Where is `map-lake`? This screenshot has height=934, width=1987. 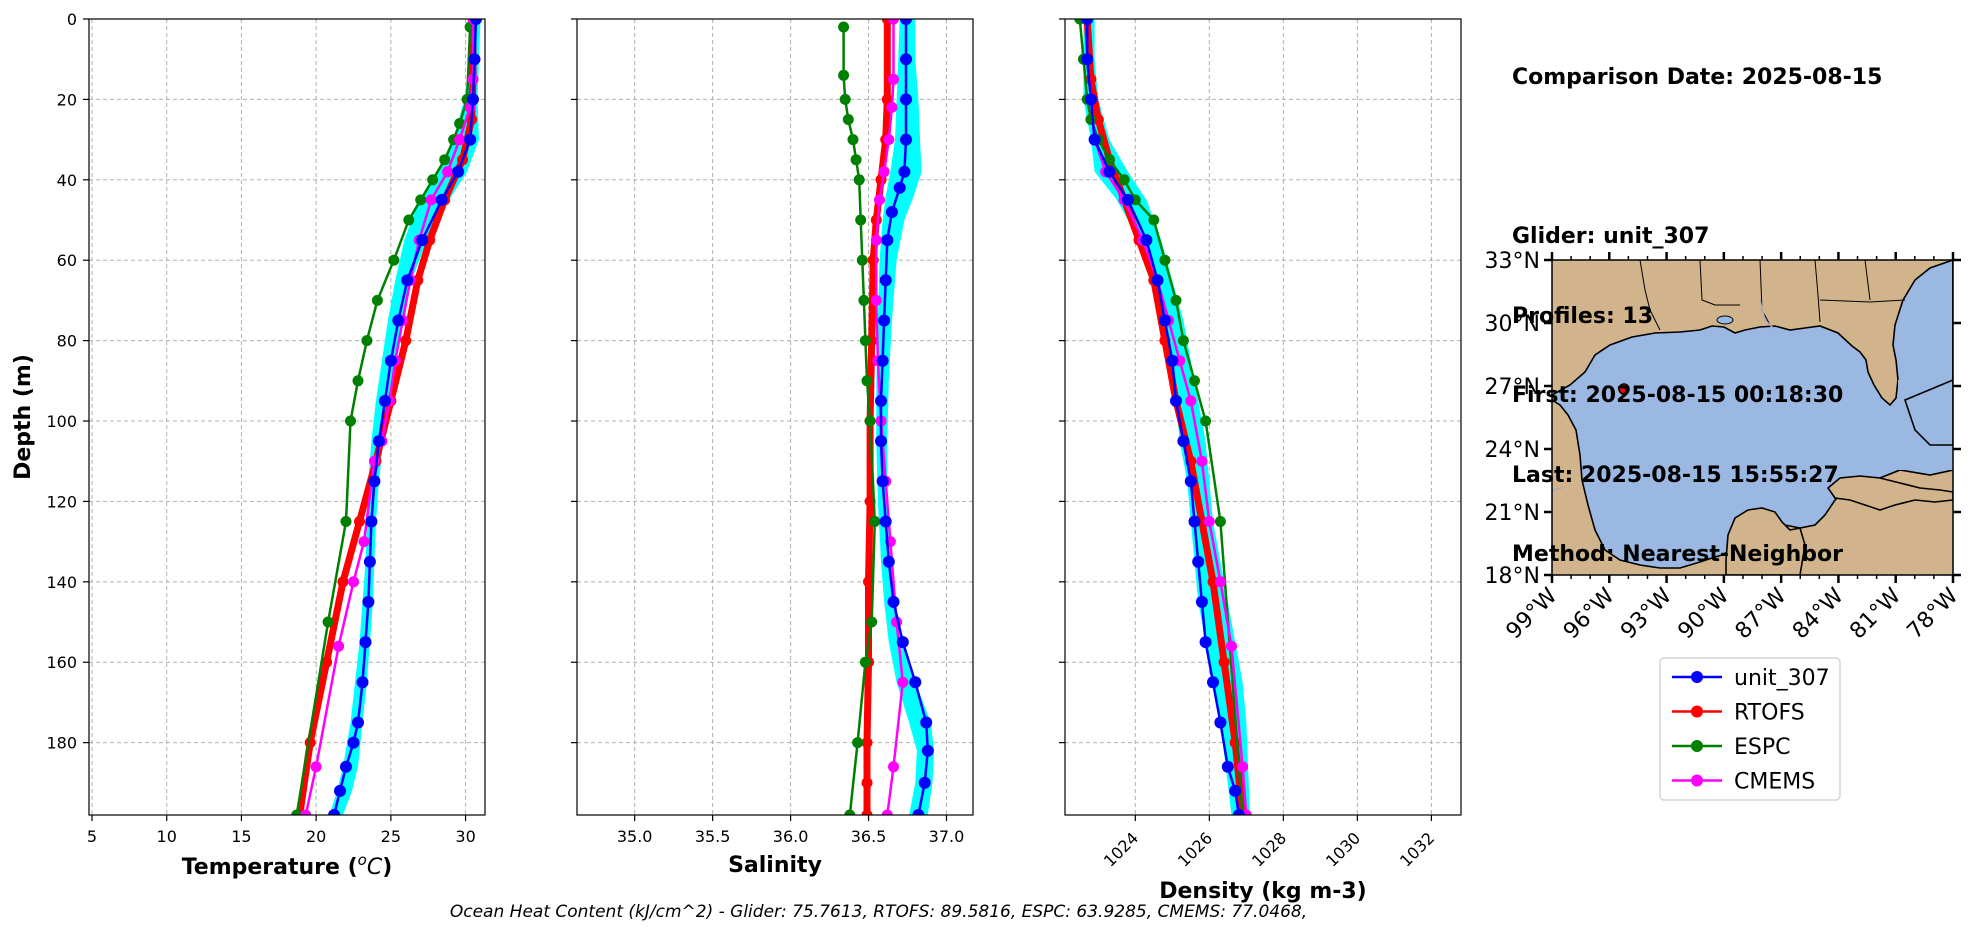 map-lake is located at coordinates (1725, 320).